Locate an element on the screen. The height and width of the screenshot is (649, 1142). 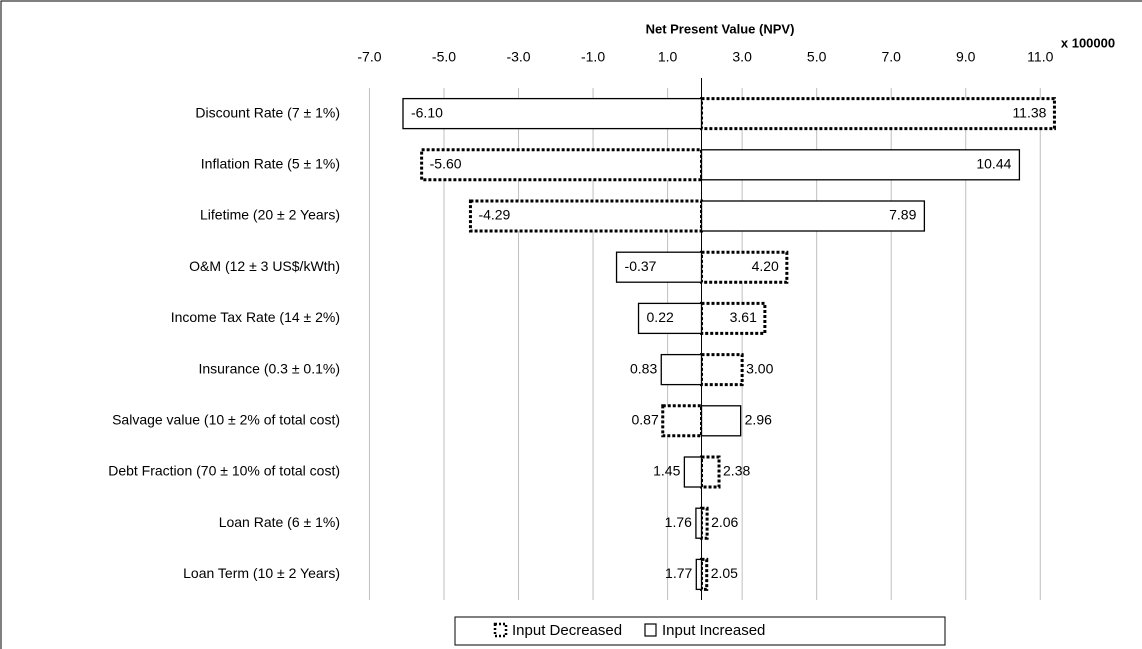
category-label: Loan Rate (6 ± 1%) is located at coordinates (279, 522).